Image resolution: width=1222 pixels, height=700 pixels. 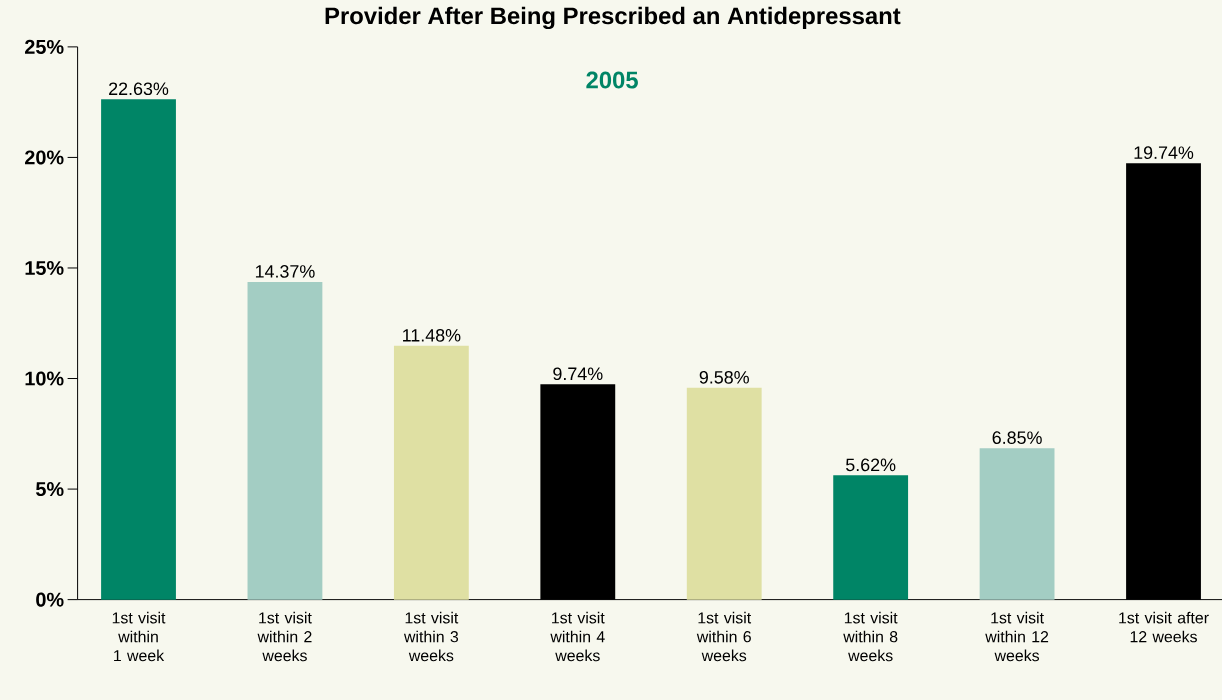 I want to click on data-label: 6.85%, so click(x=1017, y=437).